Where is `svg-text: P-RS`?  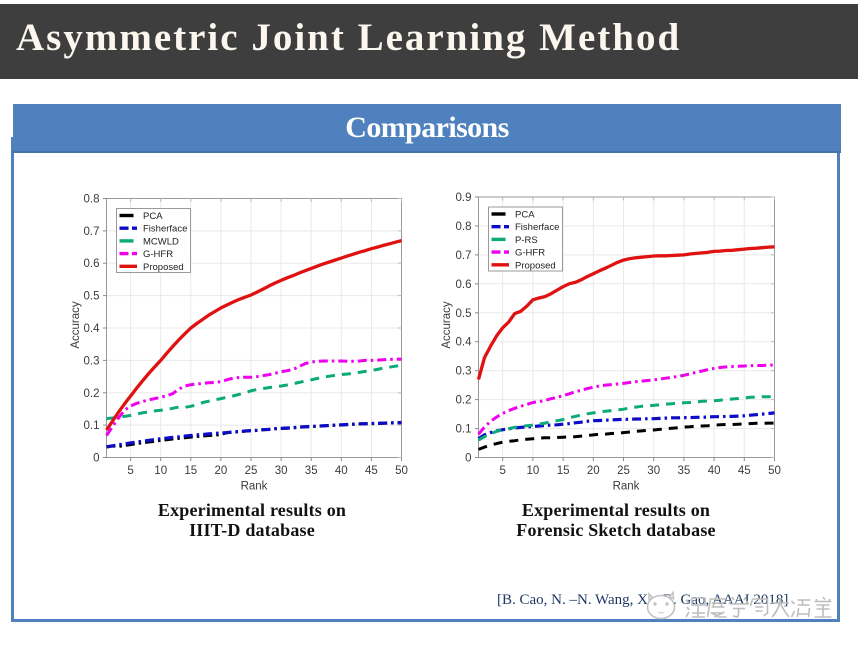
svg-text: P-RS is located at coordinates (526, 240).